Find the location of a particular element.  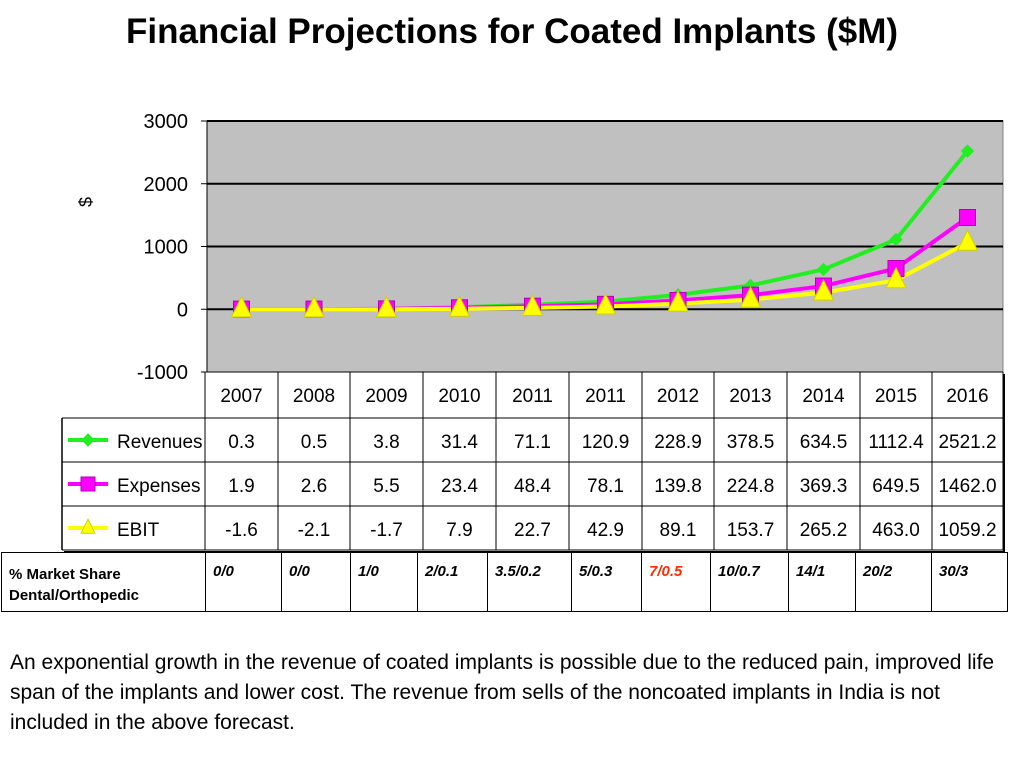

x-tick-label: 2009 is located at coordinates (386, 396).